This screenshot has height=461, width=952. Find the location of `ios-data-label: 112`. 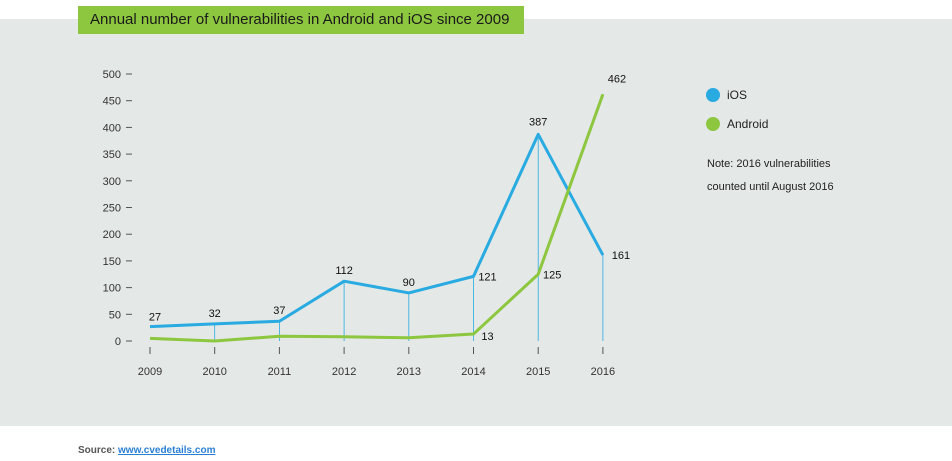

ios-data-label: 112 is located at coordinates (344, 271).